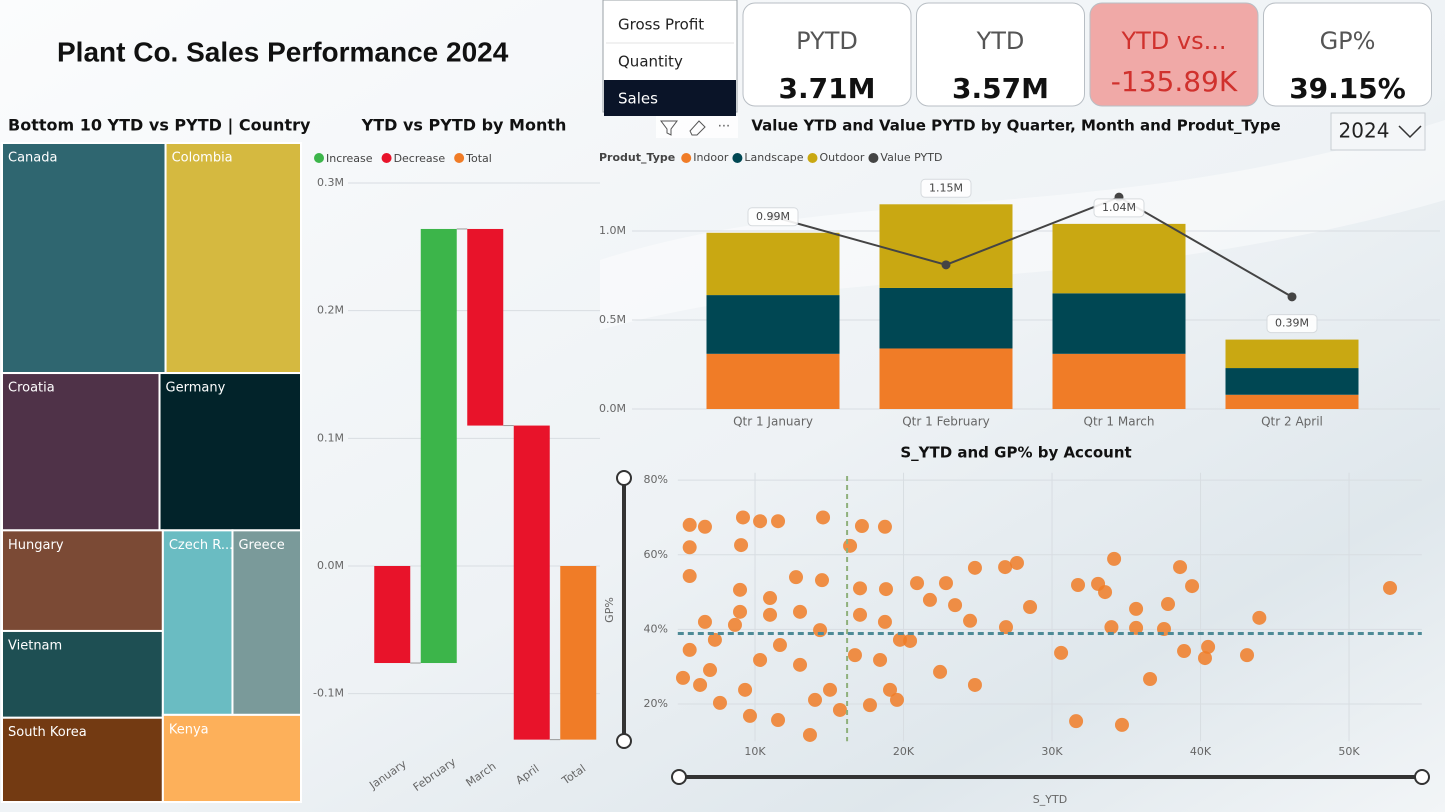  Describe the element at coordinates (669, 128) in the screenshot. I see `filter-icon` at that location.